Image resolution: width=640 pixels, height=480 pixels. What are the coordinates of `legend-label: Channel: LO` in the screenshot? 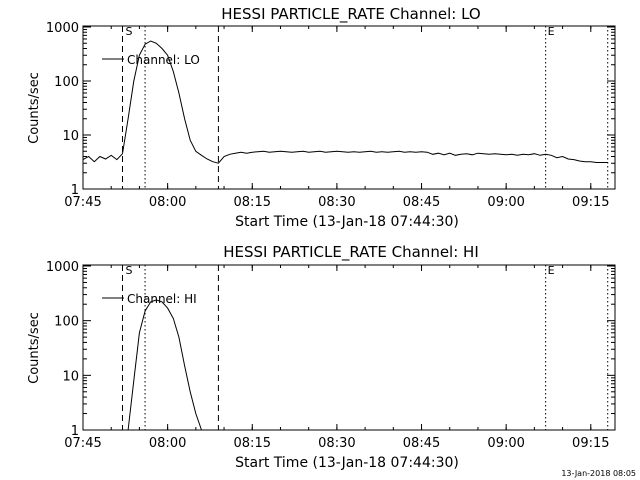 It's located at (163, 60).